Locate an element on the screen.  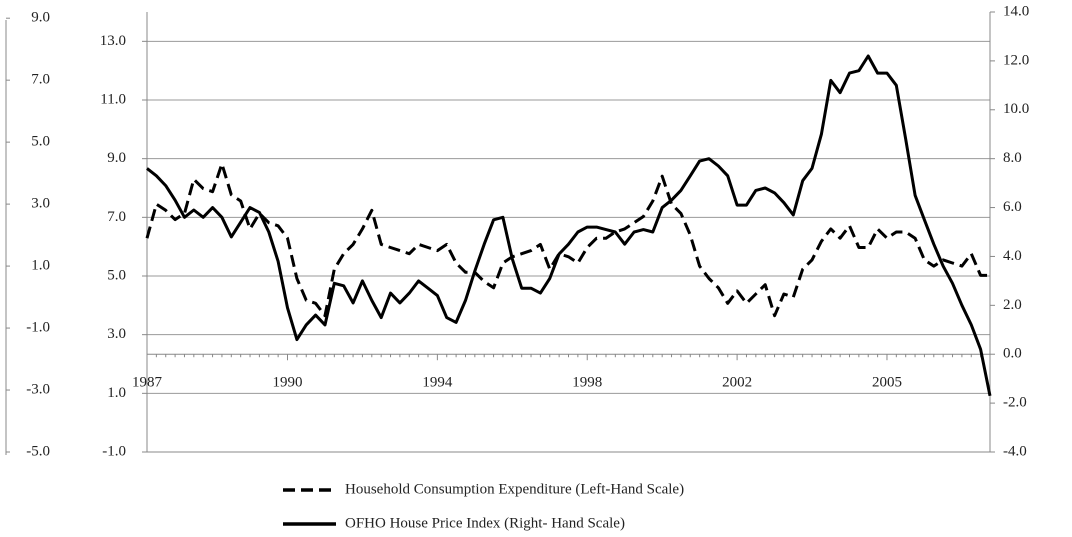
y2-tick-label: 6.0 is located at coordinates (1012, 207).